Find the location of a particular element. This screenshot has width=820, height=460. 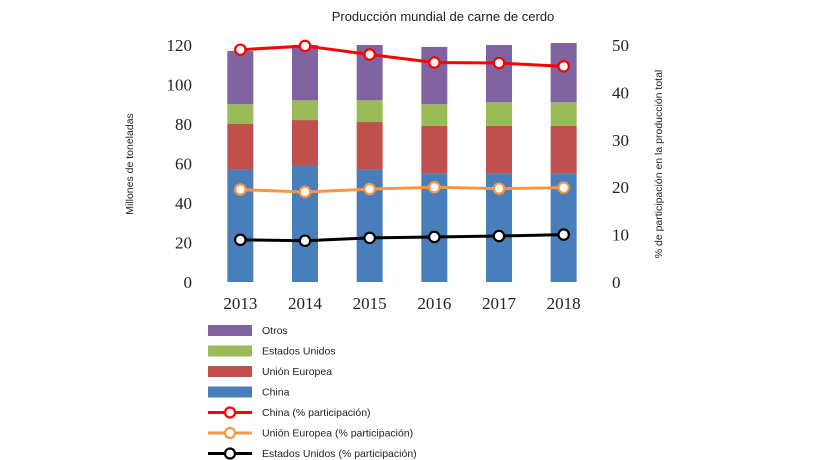

legend-label: Otros is located at coordinates (275, 331).